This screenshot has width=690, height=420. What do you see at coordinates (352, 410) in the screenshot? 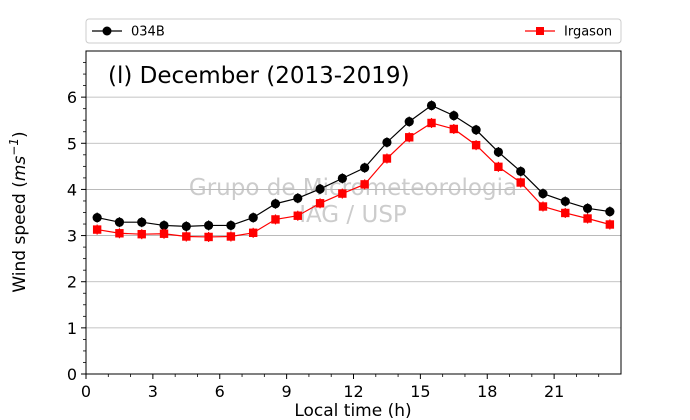
I see `x-axis-label: Local time (h)` at bounding box center [352, 410].